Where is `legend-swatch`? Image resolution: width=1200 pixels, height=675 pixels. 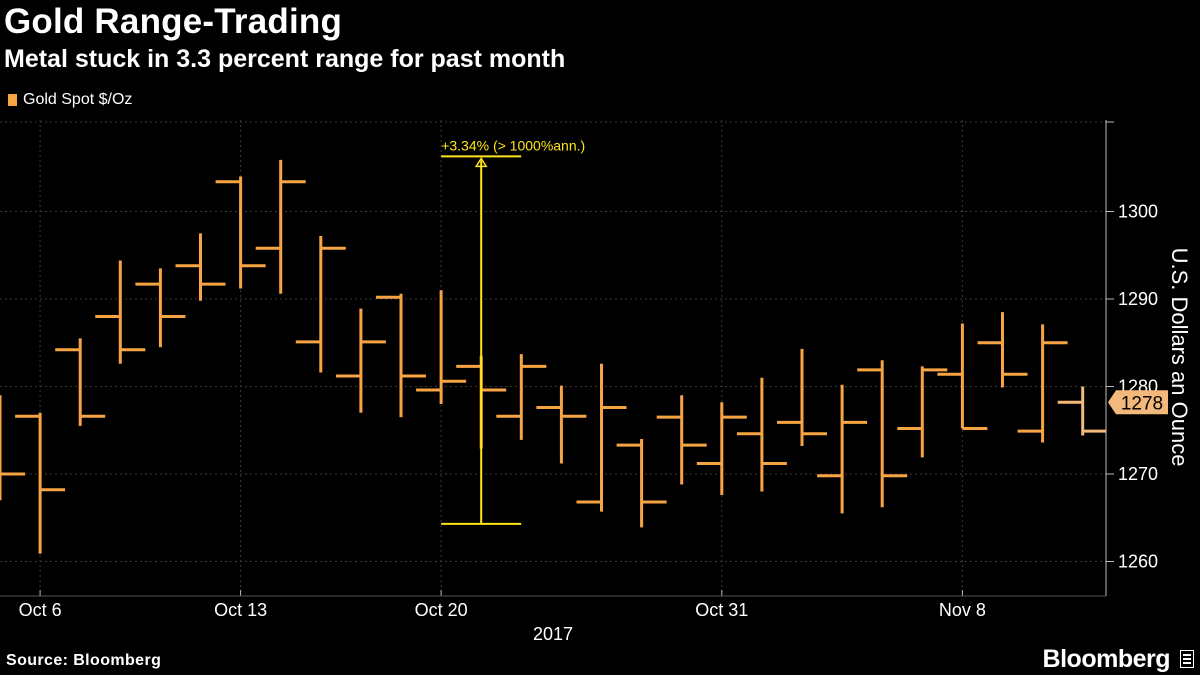 legend-swatch is located at coordinates (12, 100).